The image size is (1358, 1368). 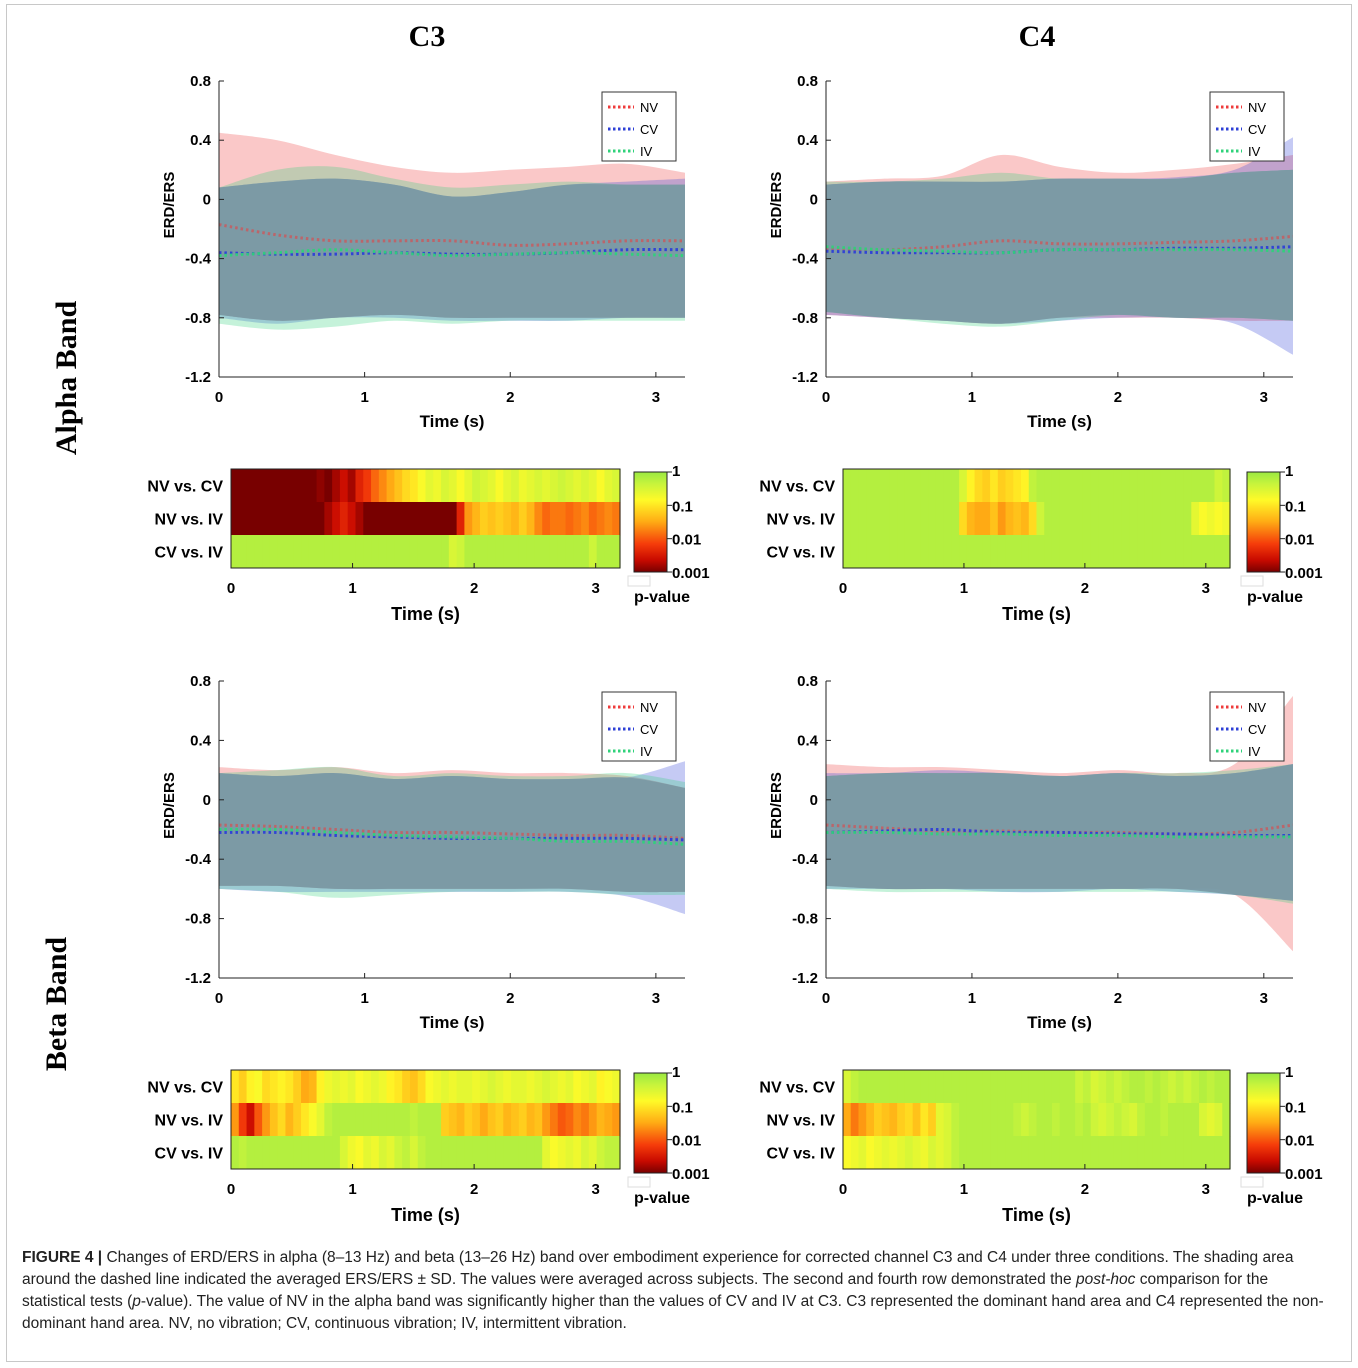 What do you see at coordinates (646, 151) in the screenshot?
I see `legend-label-iv: IV` at bounding box center [646, 151].